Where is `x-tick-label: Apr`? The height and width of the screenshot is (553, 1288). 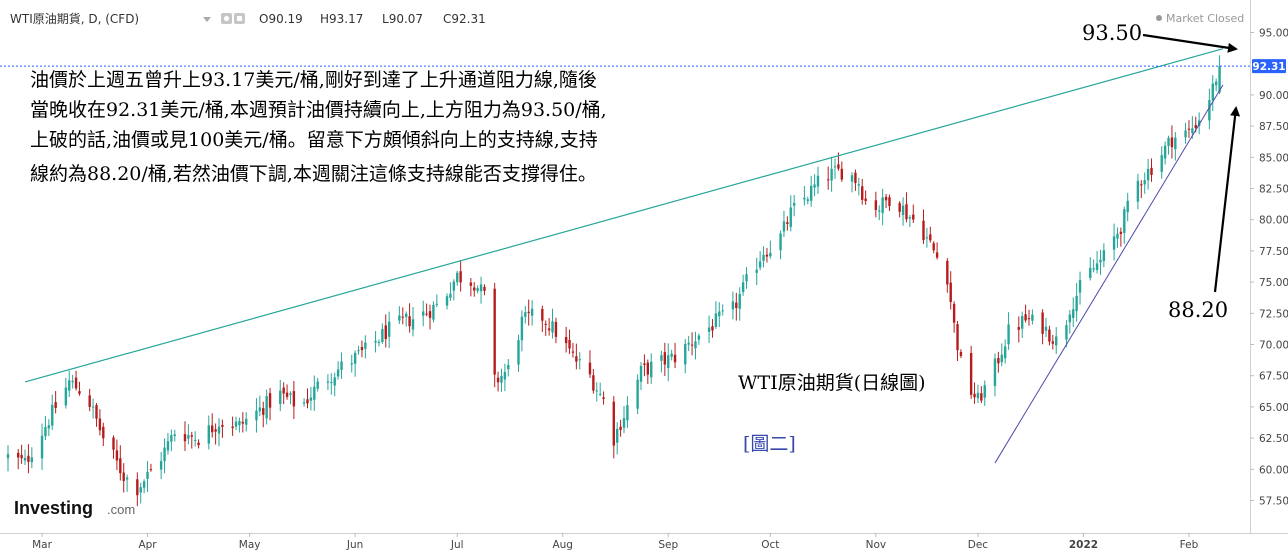 x-tick-label: Apr is located at coordinates (147, 545).